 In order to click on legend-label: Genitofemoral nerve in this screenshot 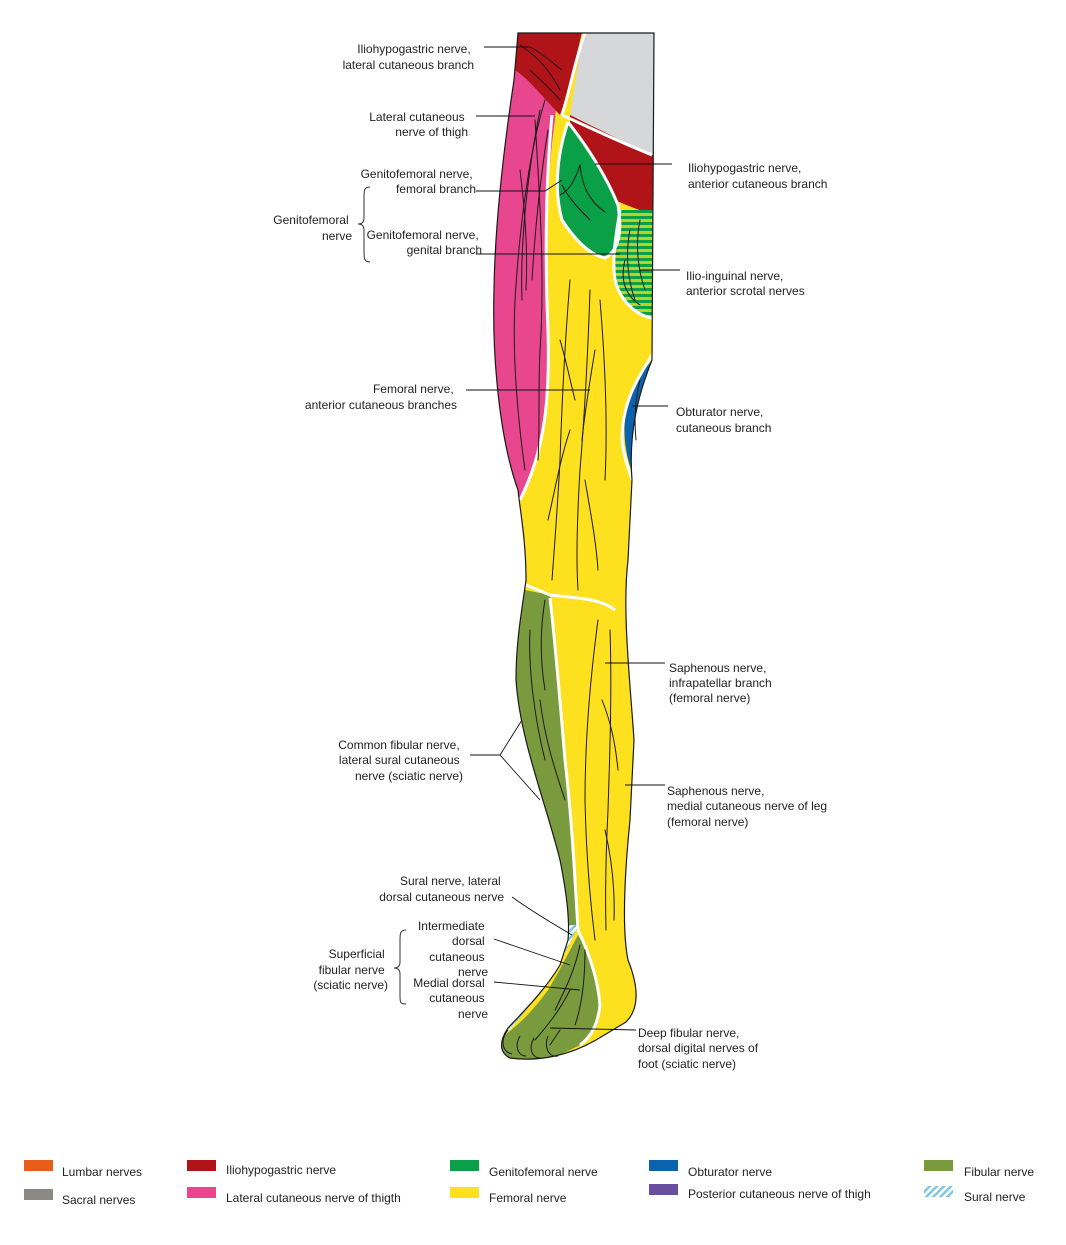, I will do `click(543, 1172)`.